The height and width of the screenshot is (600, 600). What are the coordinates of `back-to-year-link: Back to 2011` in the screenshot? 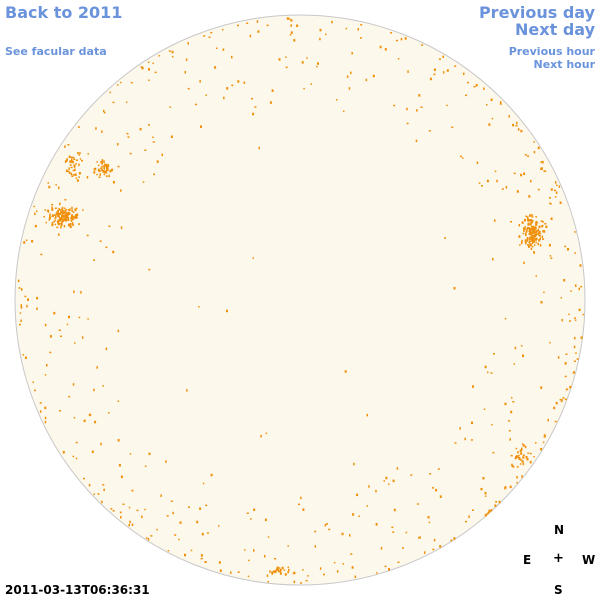 It's located at (64, 12).